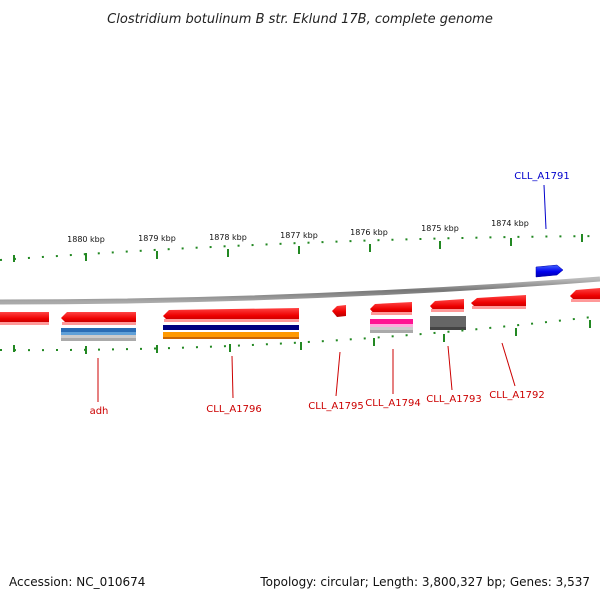 The width and height of the screenshot is (600, 600). What do you see at coordinates (300, 290) in the screenshot?
I see `genome-backbone` at bounding box center [300, 290].